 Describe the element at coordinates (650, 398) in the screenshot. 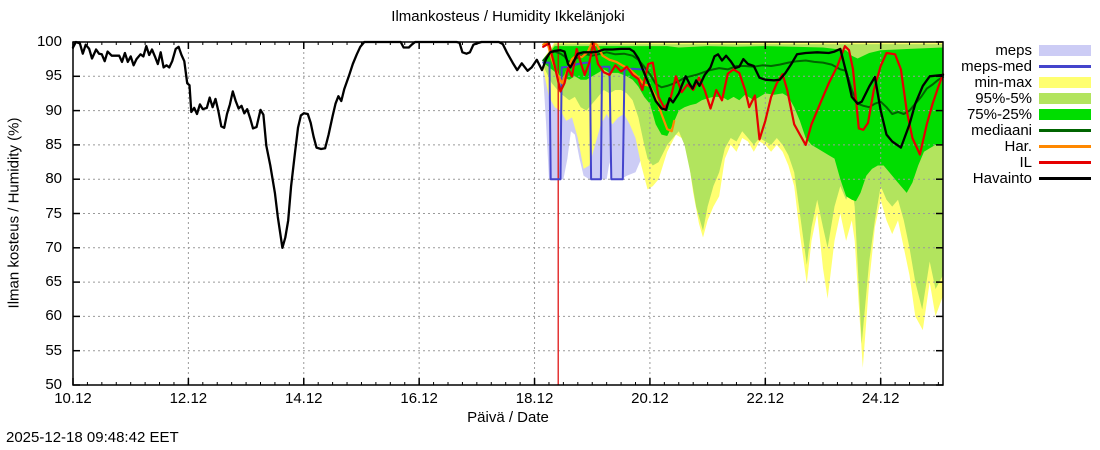

I see `x-tick-label: 20.12` at that location.